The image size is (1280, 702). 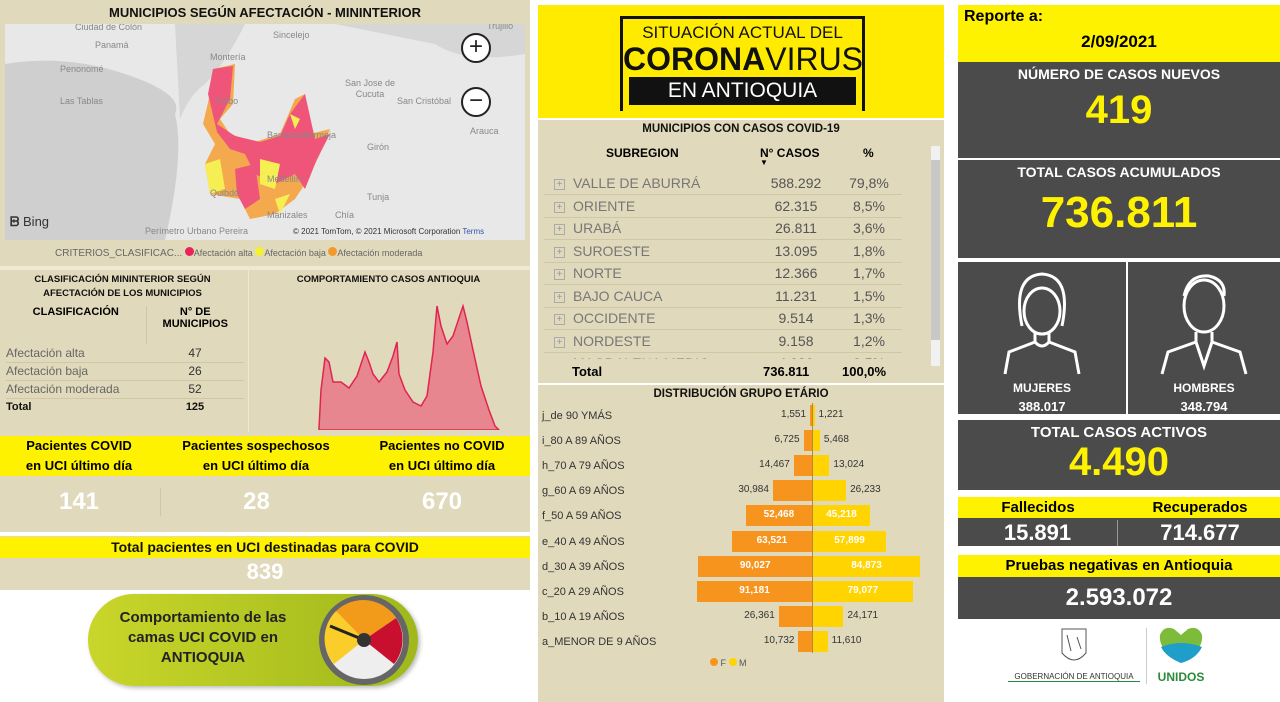 I want to click on subregion-name: BAJO CAUCA, so click(x=618, y=295).